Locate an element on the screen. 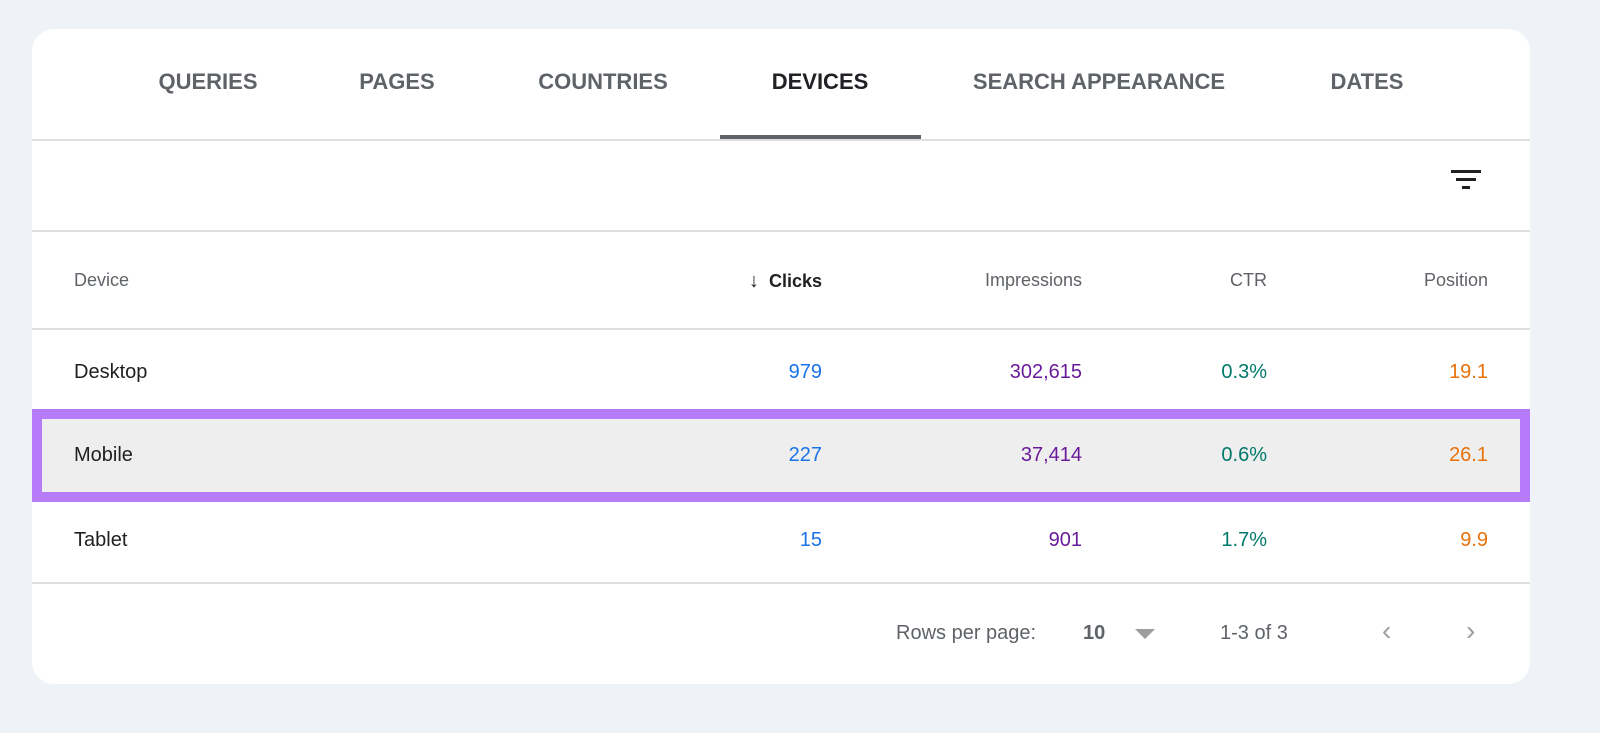  impressions-cell: 901 is located at coordinates (1065, 540).